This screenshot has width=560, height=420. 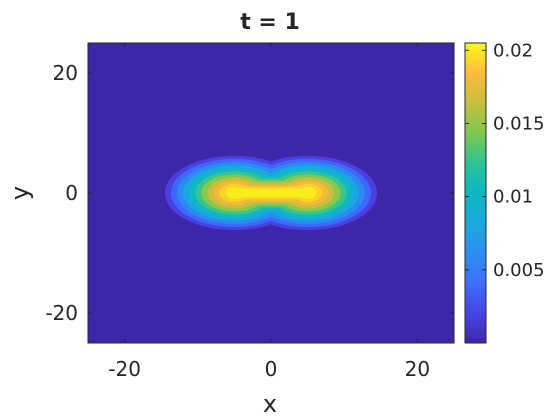 I want to click on colorbar-tick-label: 0.015, so click(x=519, y=123).